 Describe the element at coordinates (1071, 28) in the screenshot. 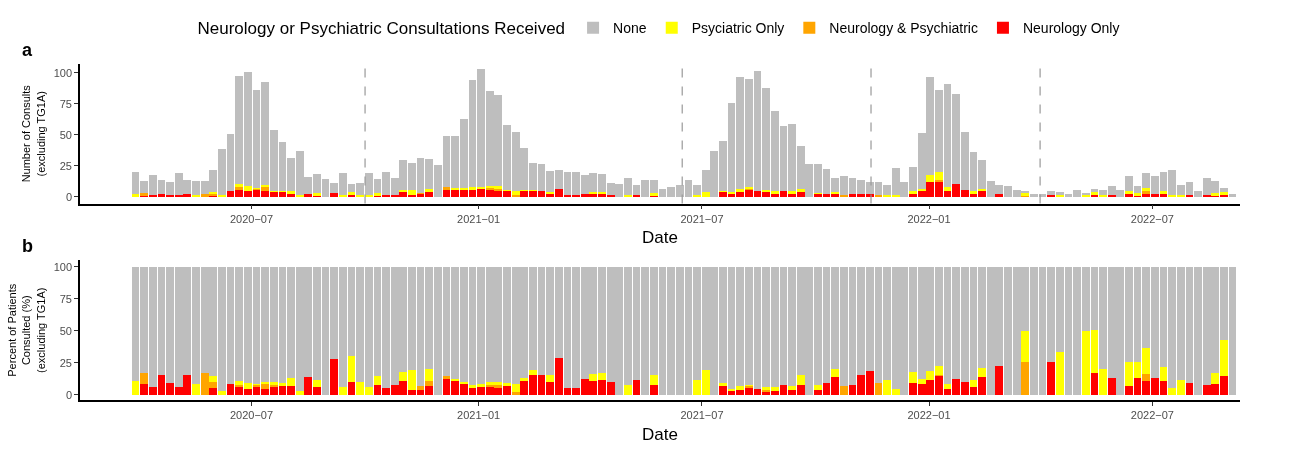

I see `legend-label: Neurology Only` at that location.